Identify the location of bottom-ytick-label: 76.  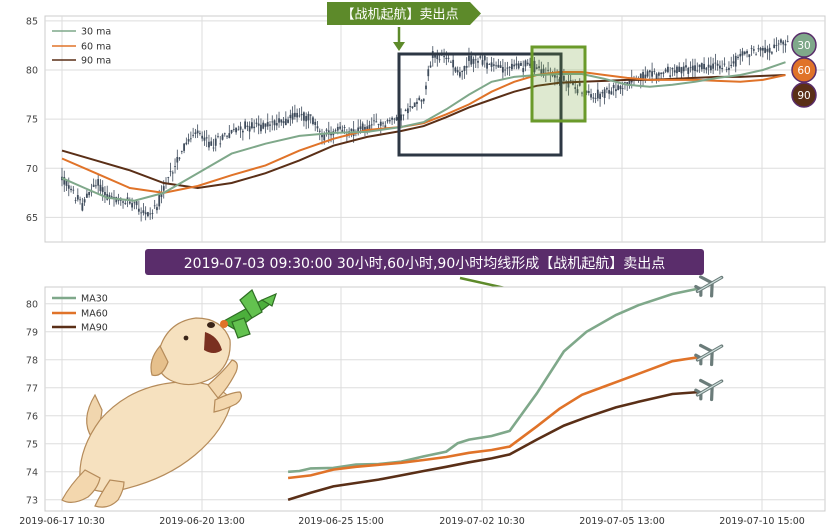
(32, 416).